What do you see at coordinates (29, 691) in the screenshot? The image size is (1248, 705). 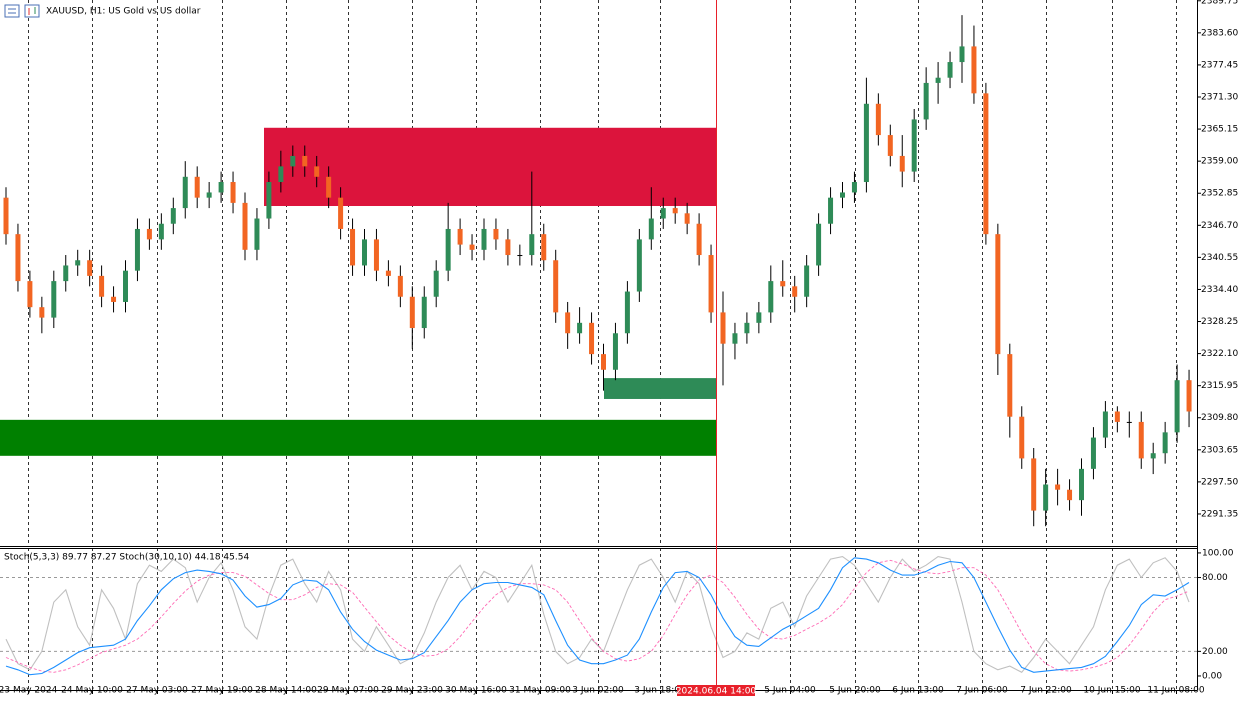 I see `x-tick-label: 23 May 2024` at bounding box center [29, 691].